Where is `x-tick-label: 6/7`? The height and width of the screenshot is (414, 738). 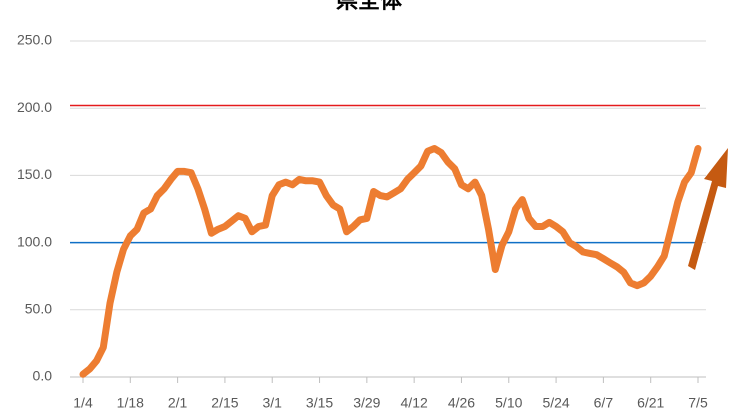
x-tick-label: 6/7 is located at coordinates (604, 403).